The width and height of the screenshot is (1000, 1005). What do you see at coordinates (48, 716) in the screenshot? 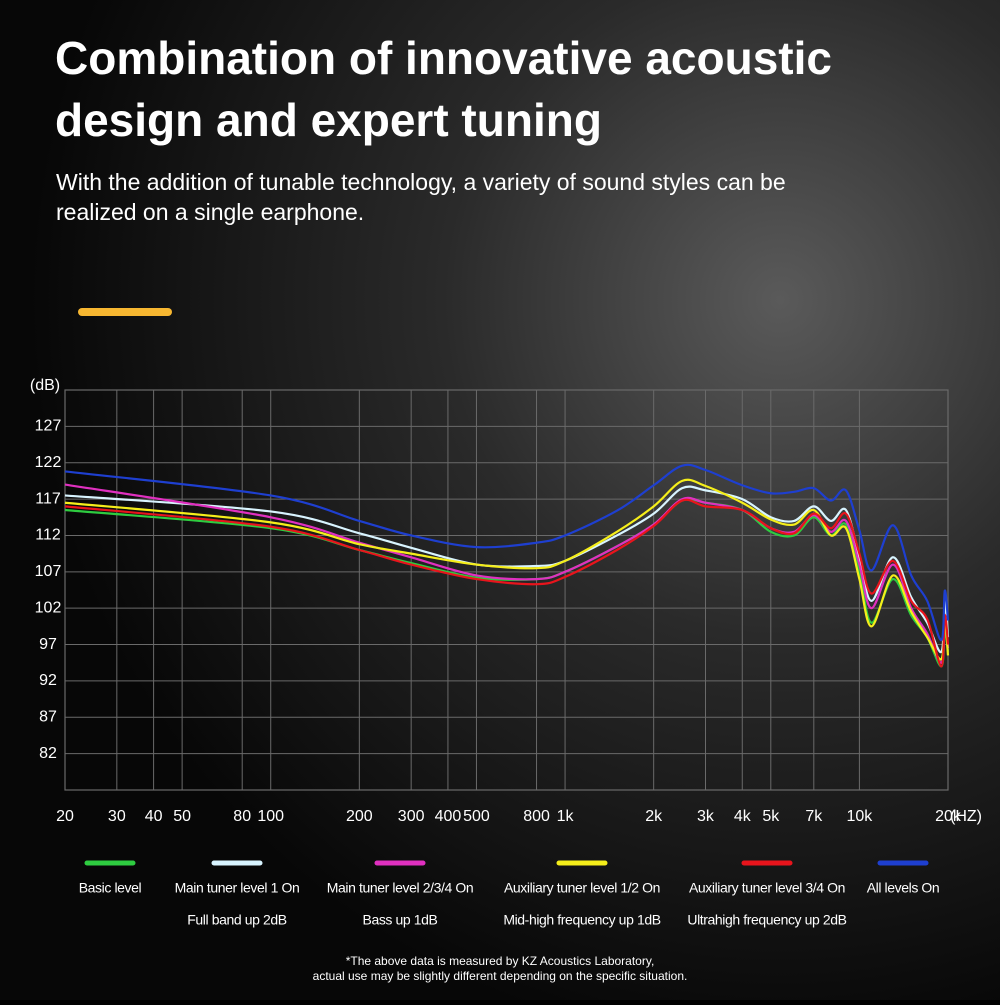
I see `y-tick-label: 87` at bounding box center [48, 716].